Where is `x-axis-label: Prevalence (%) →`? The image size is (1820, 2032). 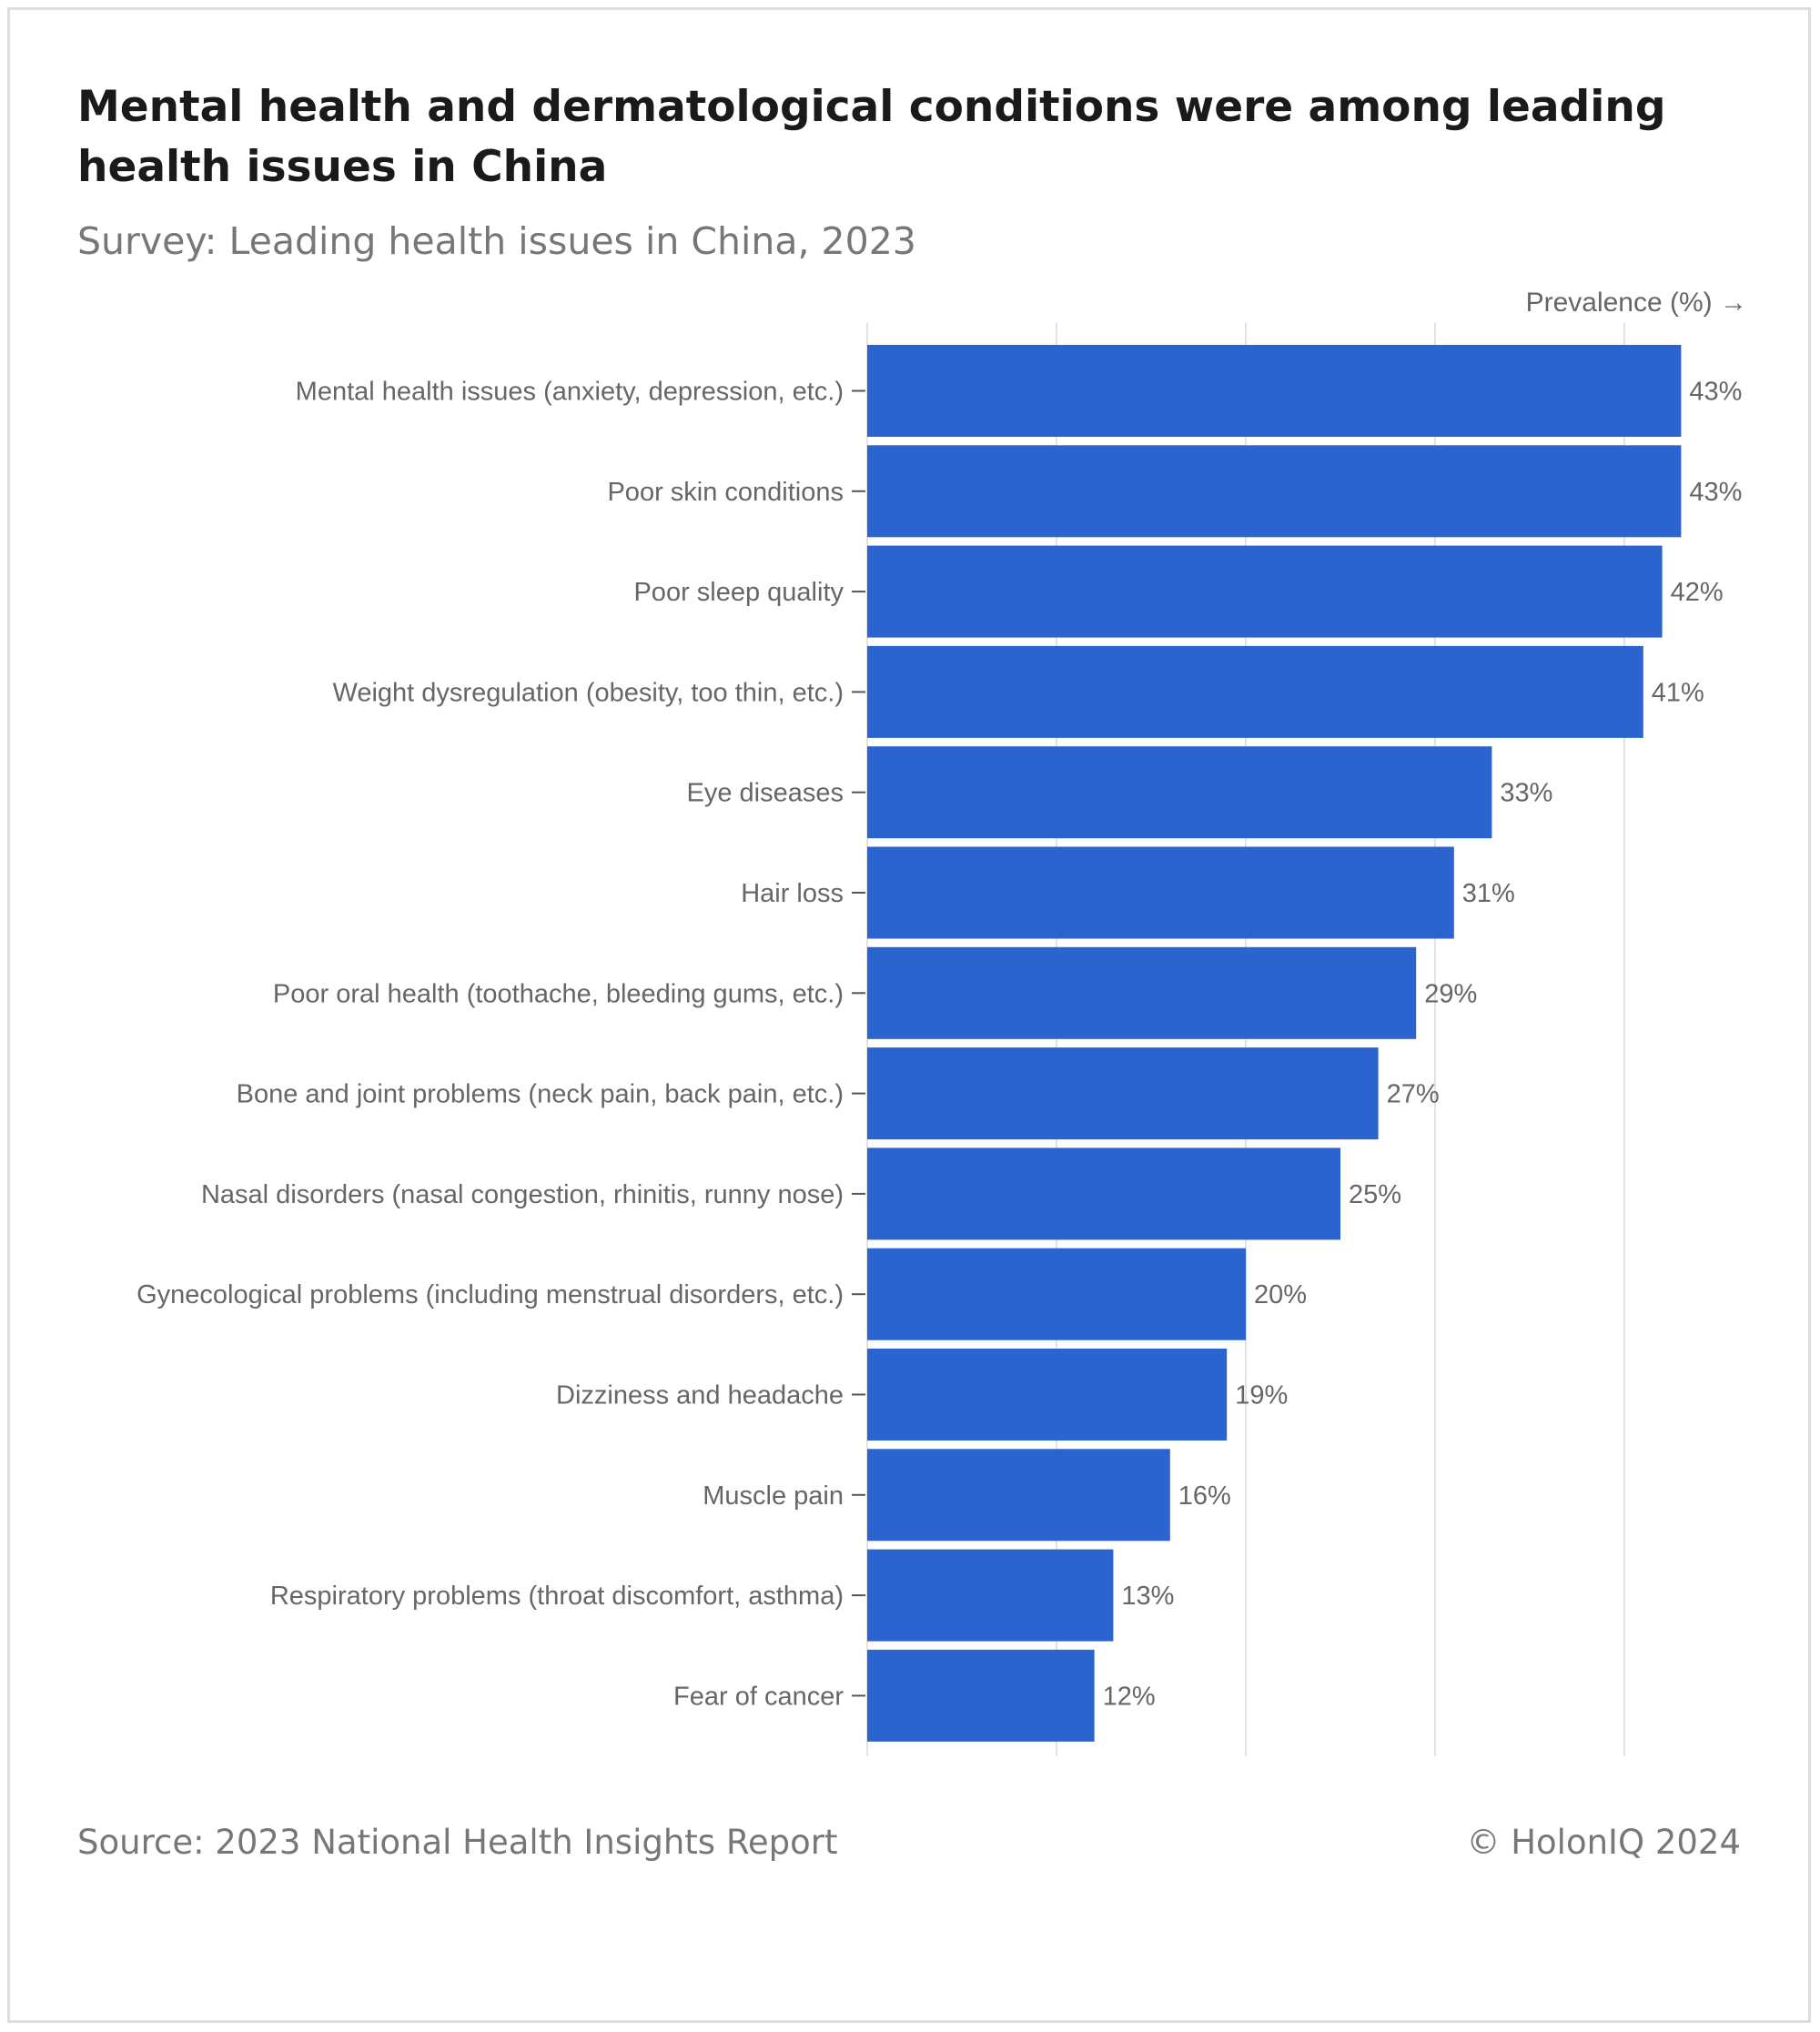
x-axis-label: Prevalence (%) → is located at coordinates (1637, 303).